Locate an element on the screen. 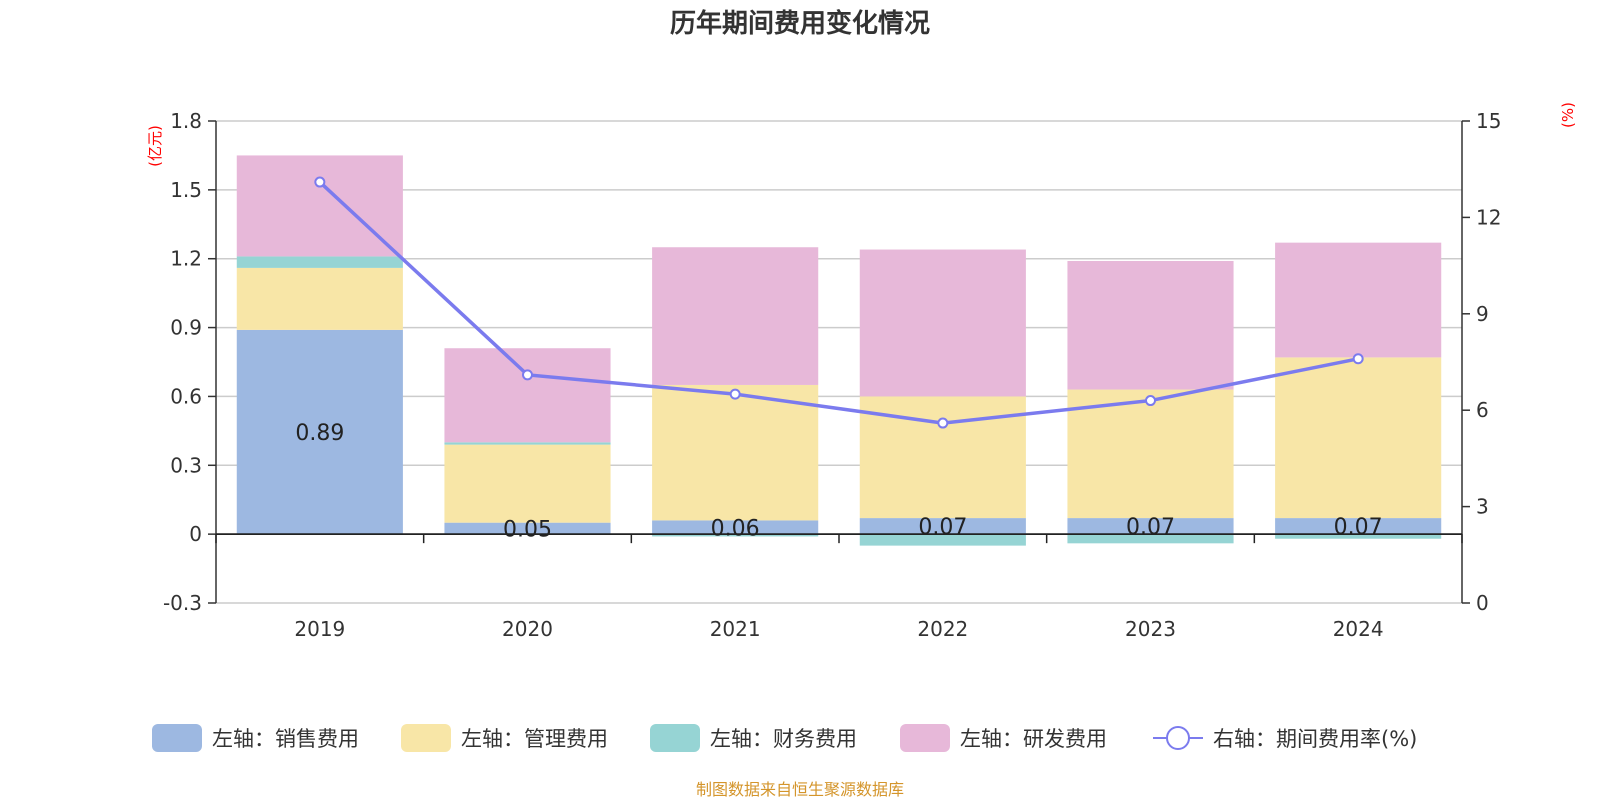 The height and width of the screenshot is (800, 1600). bar-data-label: 0.89 is located at coordinates (319, 433).